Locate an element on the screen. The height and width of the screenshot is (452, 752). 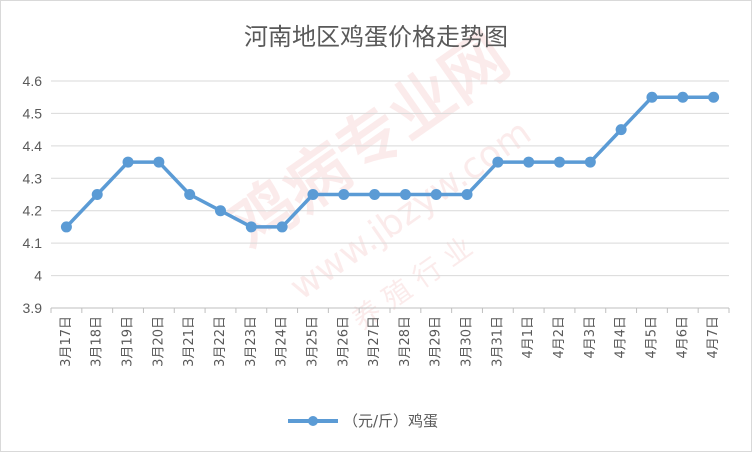
x-tick-label: 3月20日 is located at coordinates (158, 341).